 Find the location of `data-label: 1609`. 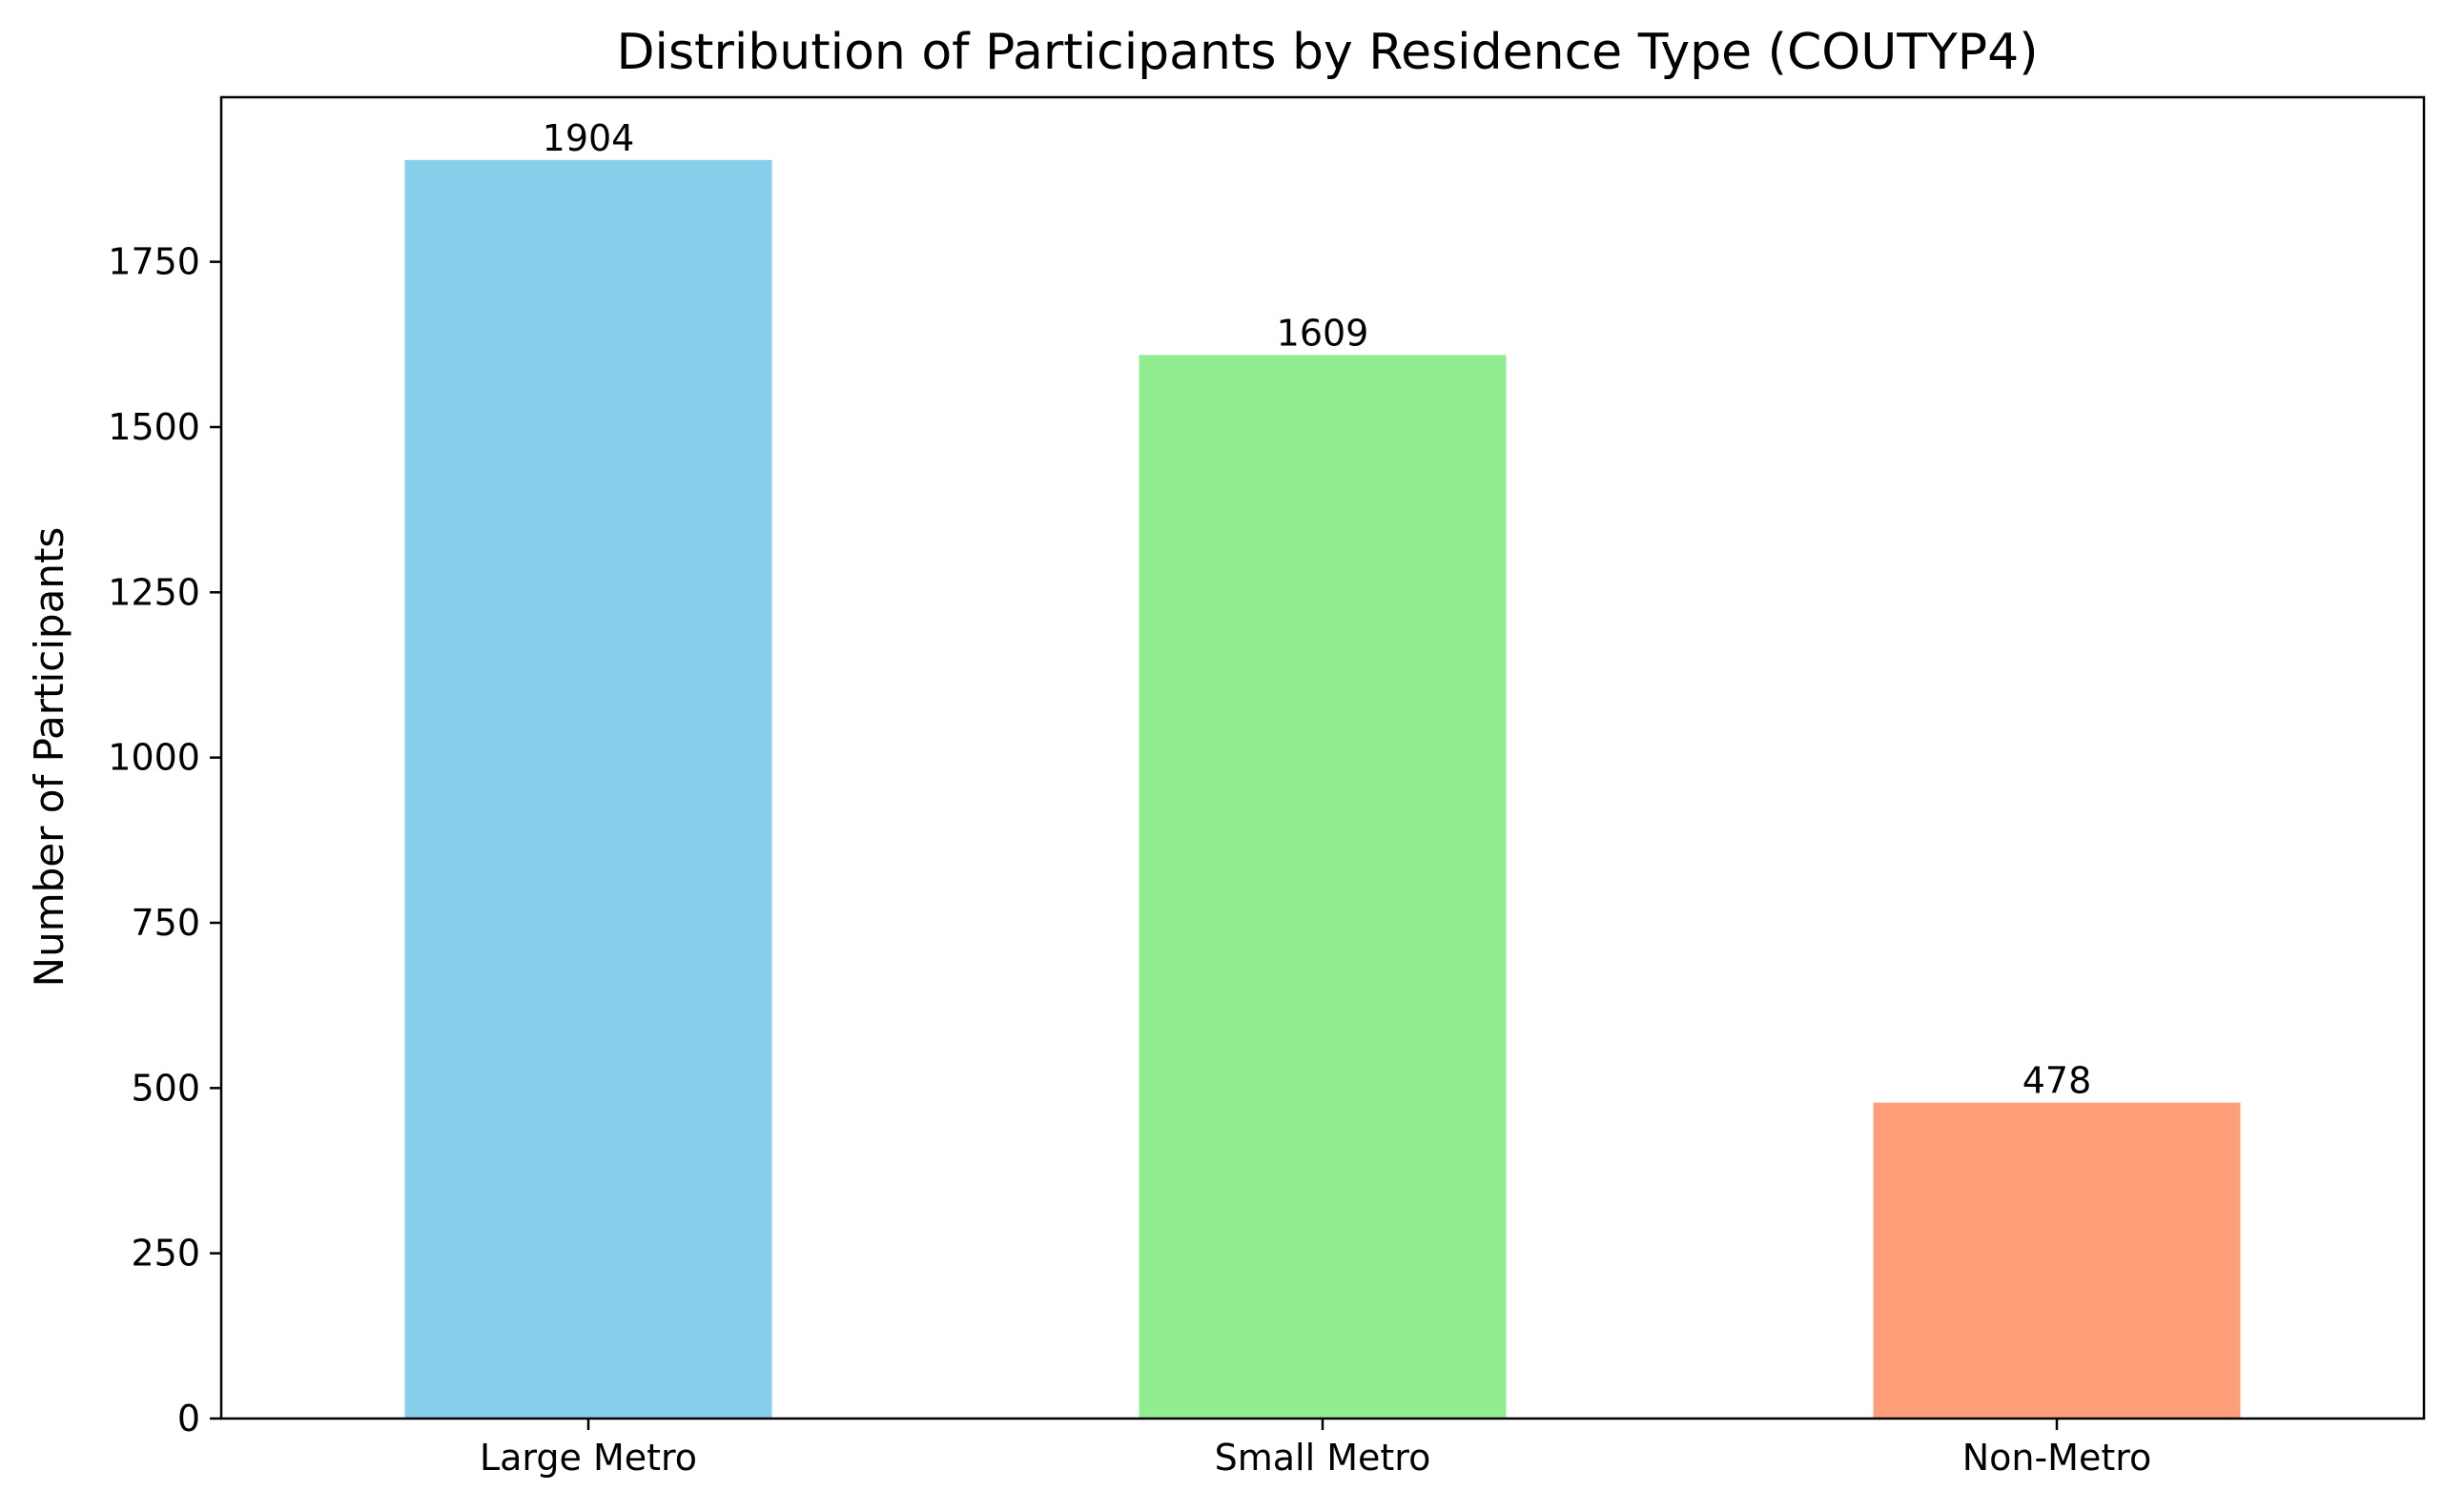

data-label: 1609 is located at coordinates (1323, 333).